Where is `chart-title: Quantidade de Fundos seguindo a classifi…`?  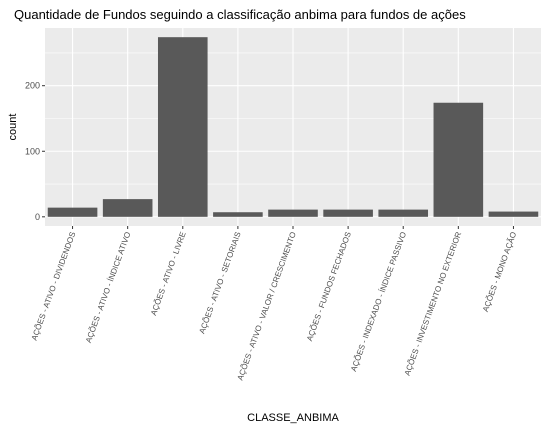
chart-title: Quantidade de Fundos seguindo a classifi… is located at coordinates (240, 14).